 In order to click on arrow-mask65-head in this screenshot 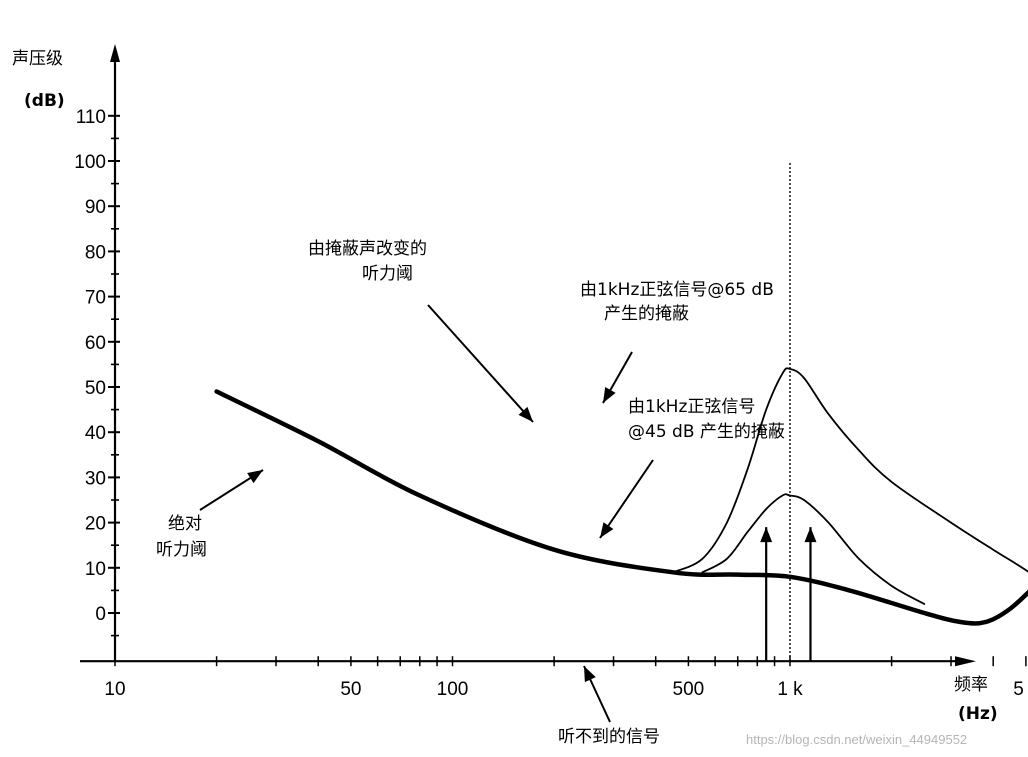, I will do `click(609, 394)`.